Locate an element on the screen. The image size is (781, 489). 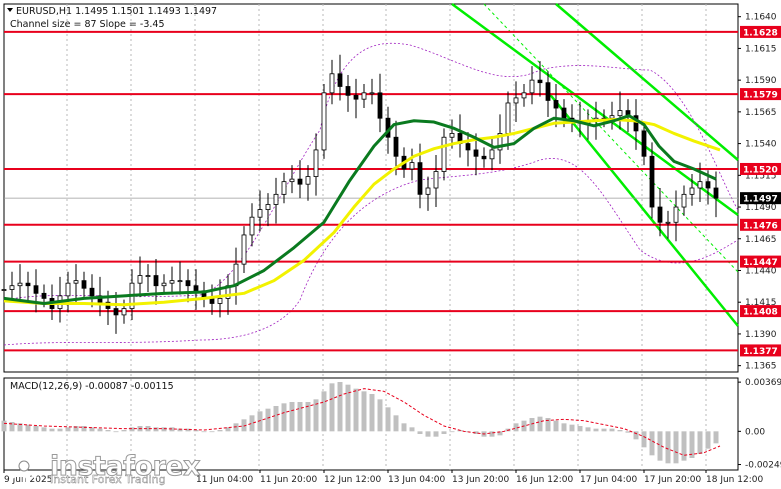
y-tick-label: 1.1565 is located at coordinates (761, 113).